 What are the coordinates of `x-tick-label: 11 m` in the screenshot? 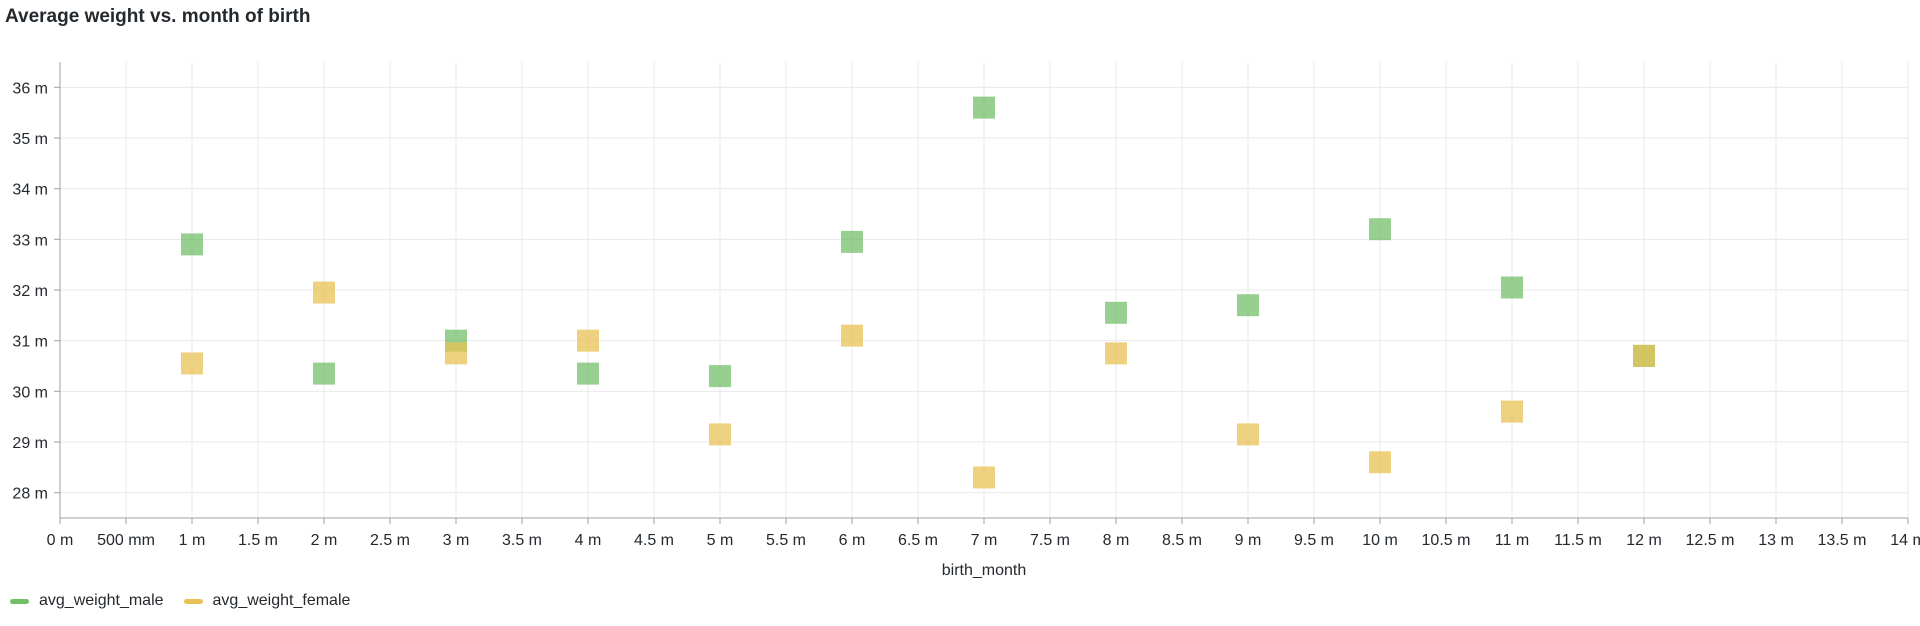 It's located at (1512, 540).